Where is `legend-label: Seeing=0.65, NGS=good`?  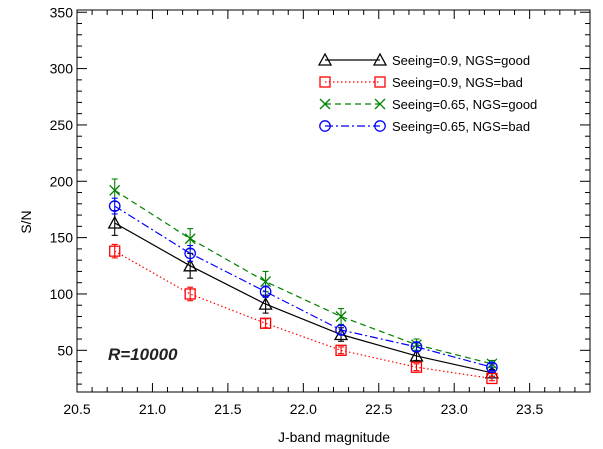
legend-label: Seeing=0.65, NGS=good is located at coordinates (464, 104).